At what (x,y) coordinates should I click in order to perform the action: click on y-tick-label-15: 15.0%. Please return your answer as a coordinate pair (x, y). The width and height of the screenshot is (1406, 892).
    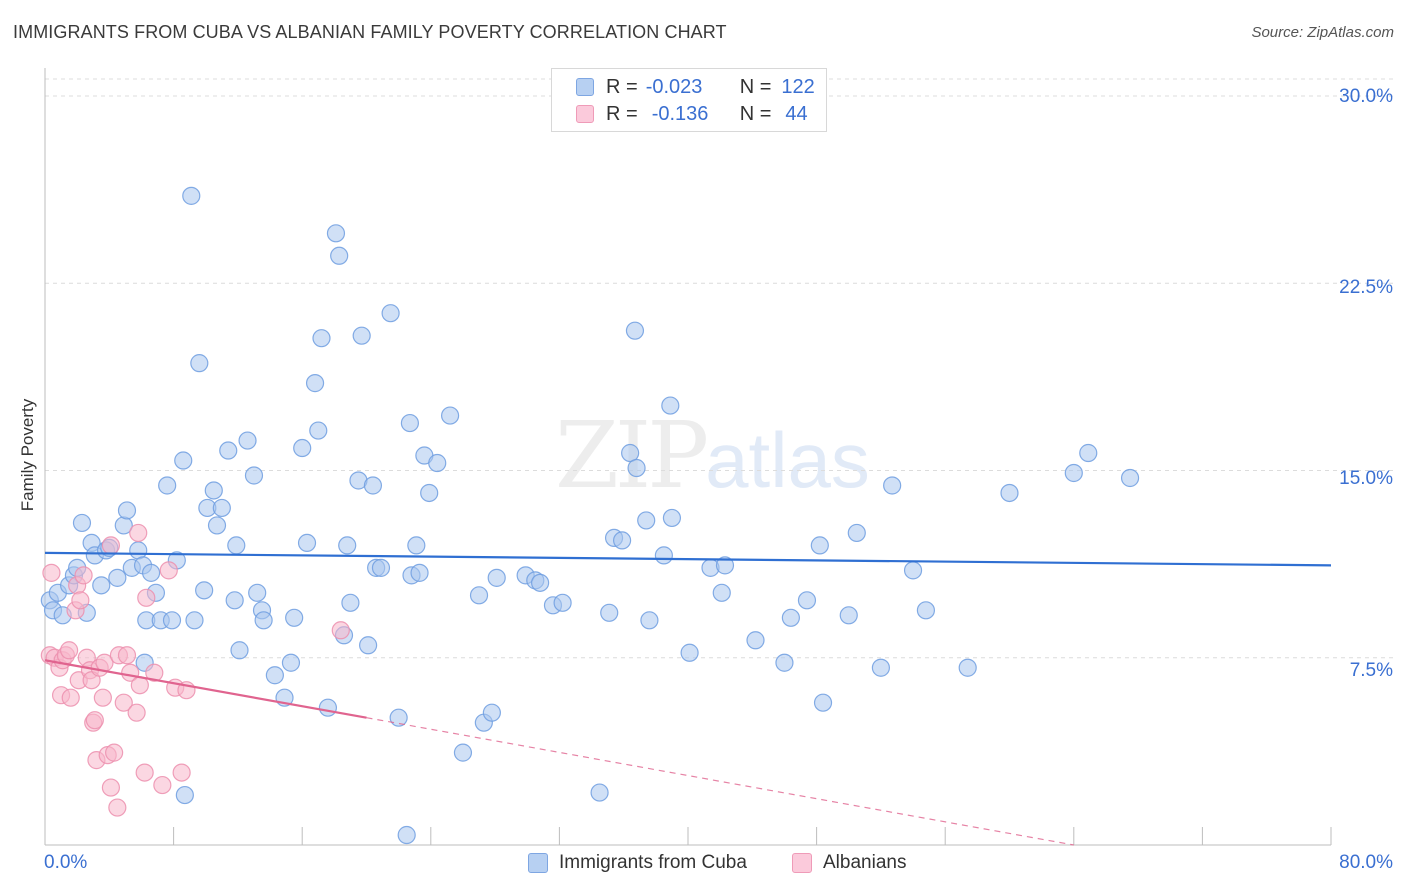
    Looking at the image, I should click on (1366, 478).